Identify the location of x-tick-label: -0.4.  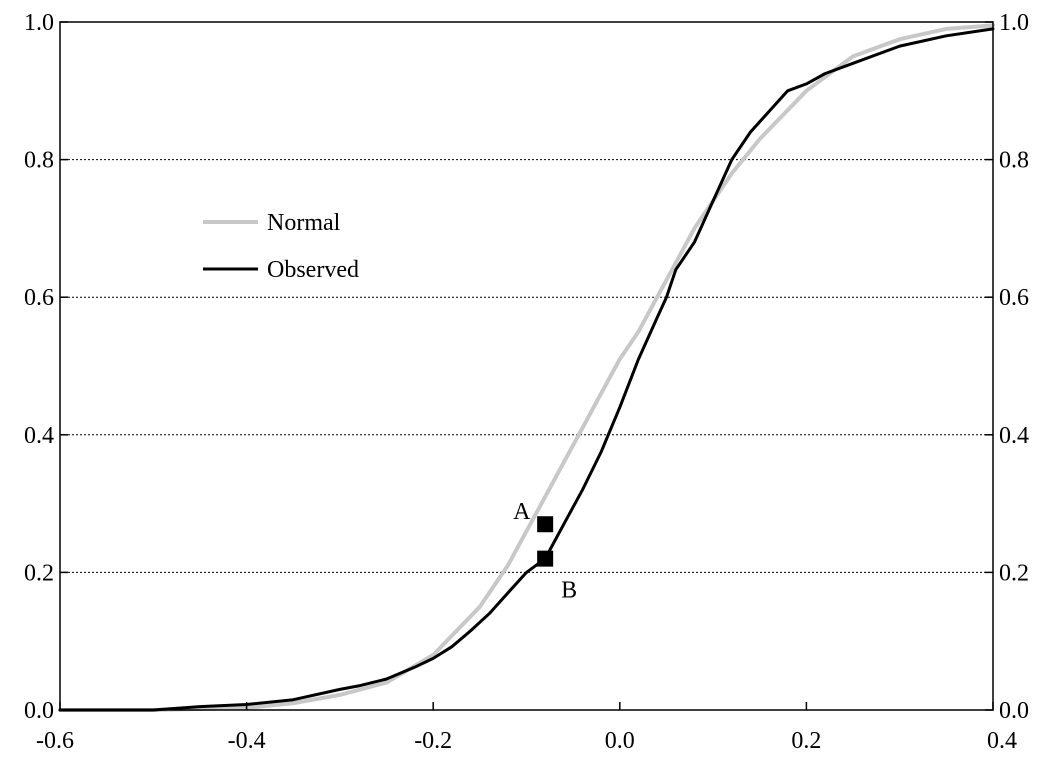
(247, 741).